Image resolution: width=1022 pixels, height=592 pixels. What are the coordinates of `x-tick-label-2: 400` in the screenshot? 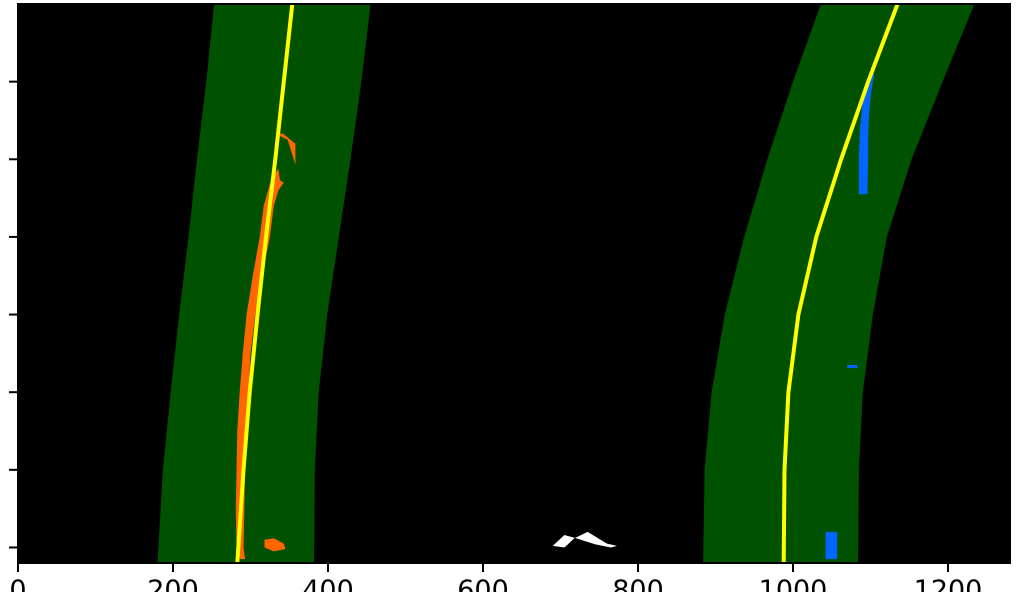 It's located at (328, 583).